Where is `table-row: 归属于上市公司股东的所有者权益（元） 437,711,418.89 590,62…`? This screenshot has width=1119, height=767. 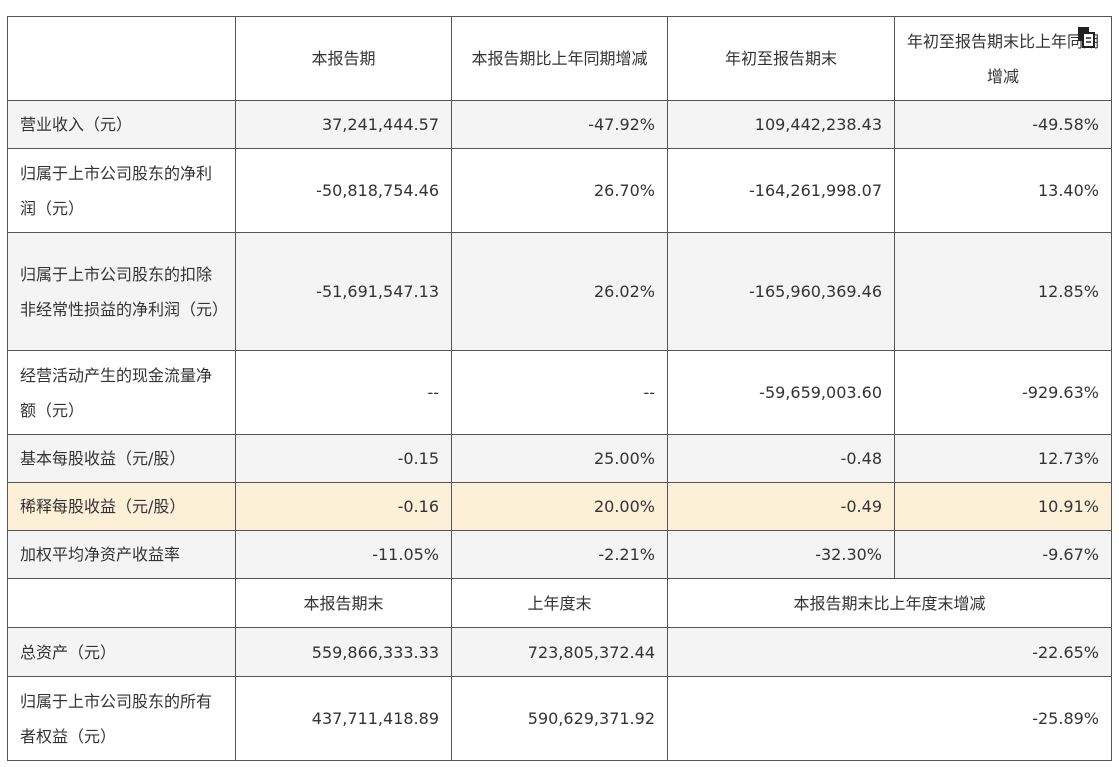
table-row: 归属于上市公司股东的所有者权益（元） 437,711,418.89 590,62… is located at coordinates (559, 718).